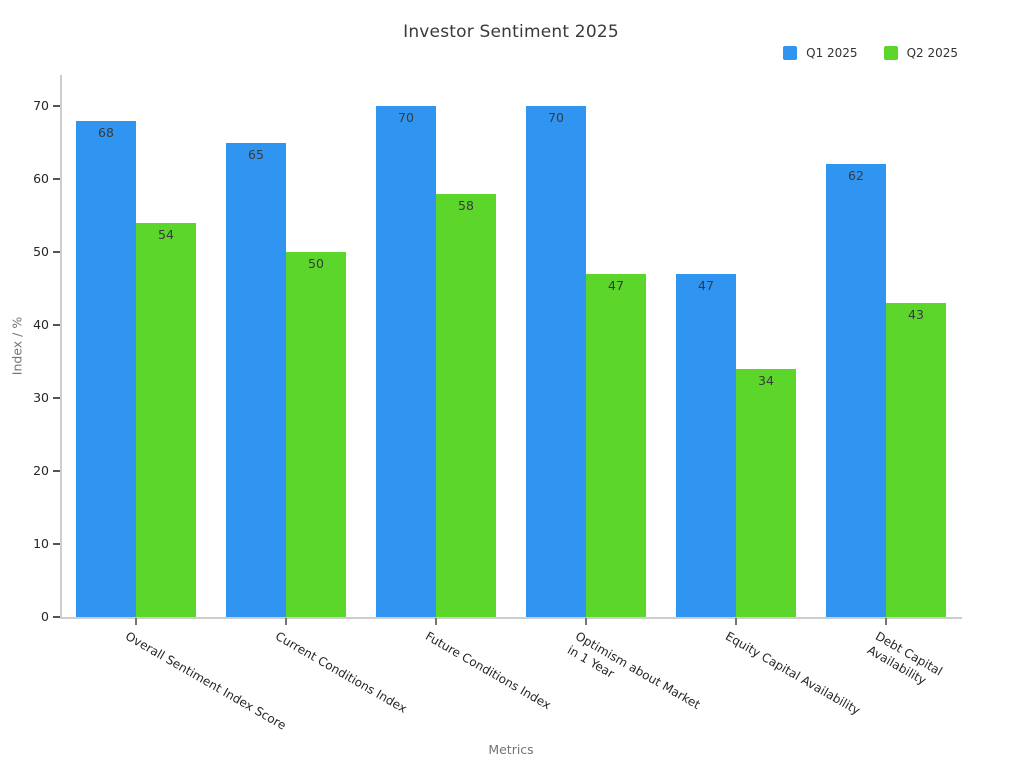 The width and height of the screenshot is (1024, 768). Describe the element at coordinates (511, 749) in the screenshot. I see `x-axis-title: Metrics` at that location.